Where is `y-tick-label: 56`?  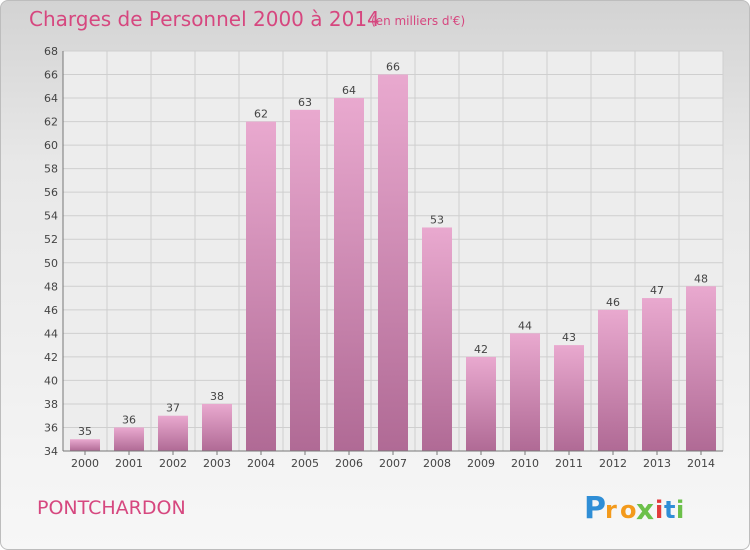
y-tick-label: 56 is located at coordinates (51, 192).